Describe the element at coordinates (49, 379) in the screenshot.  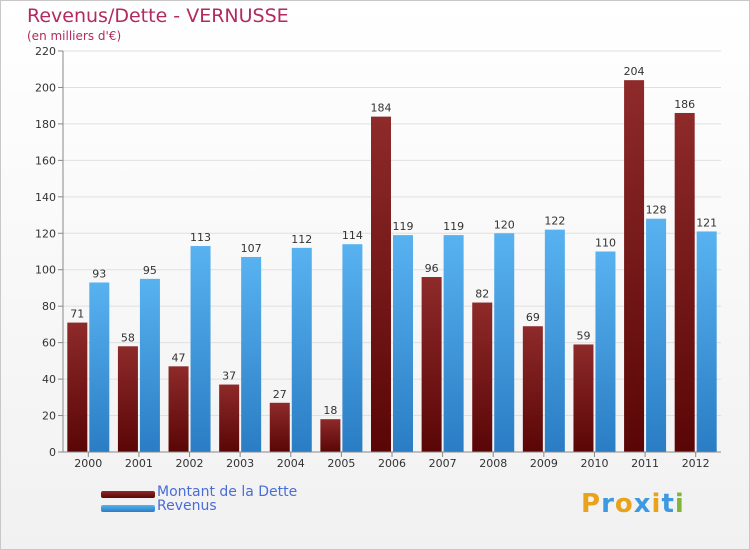
I see `y-tick-label: 40` at that location.